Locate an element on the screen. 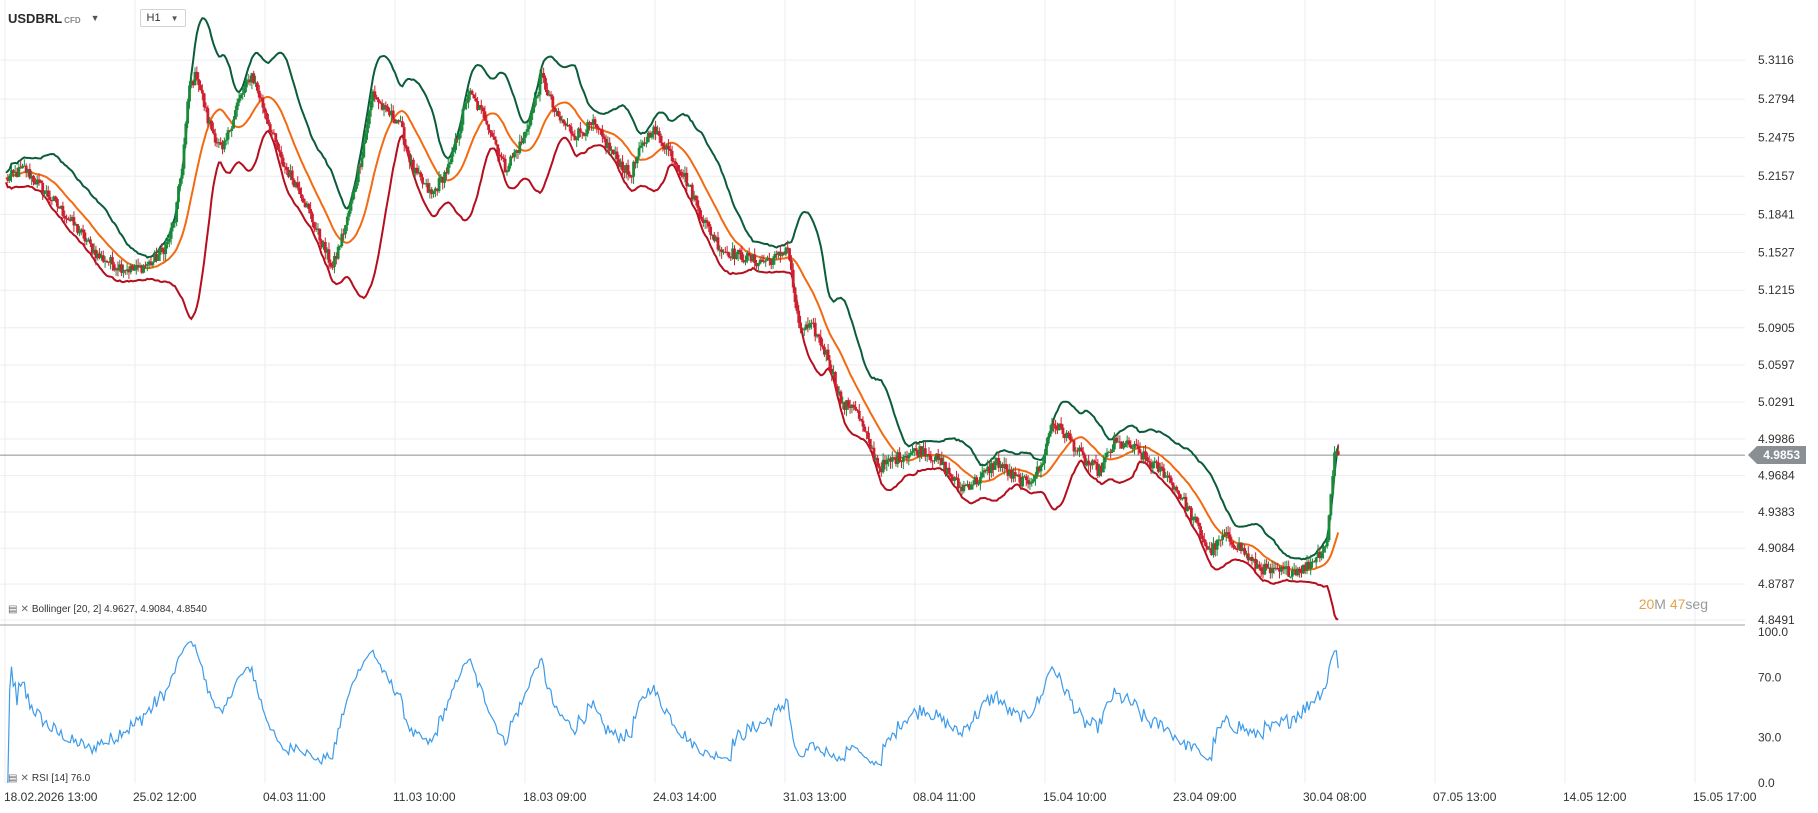  x-tick-label: 15.04 10:00 is located at coordinates (1075, 797).